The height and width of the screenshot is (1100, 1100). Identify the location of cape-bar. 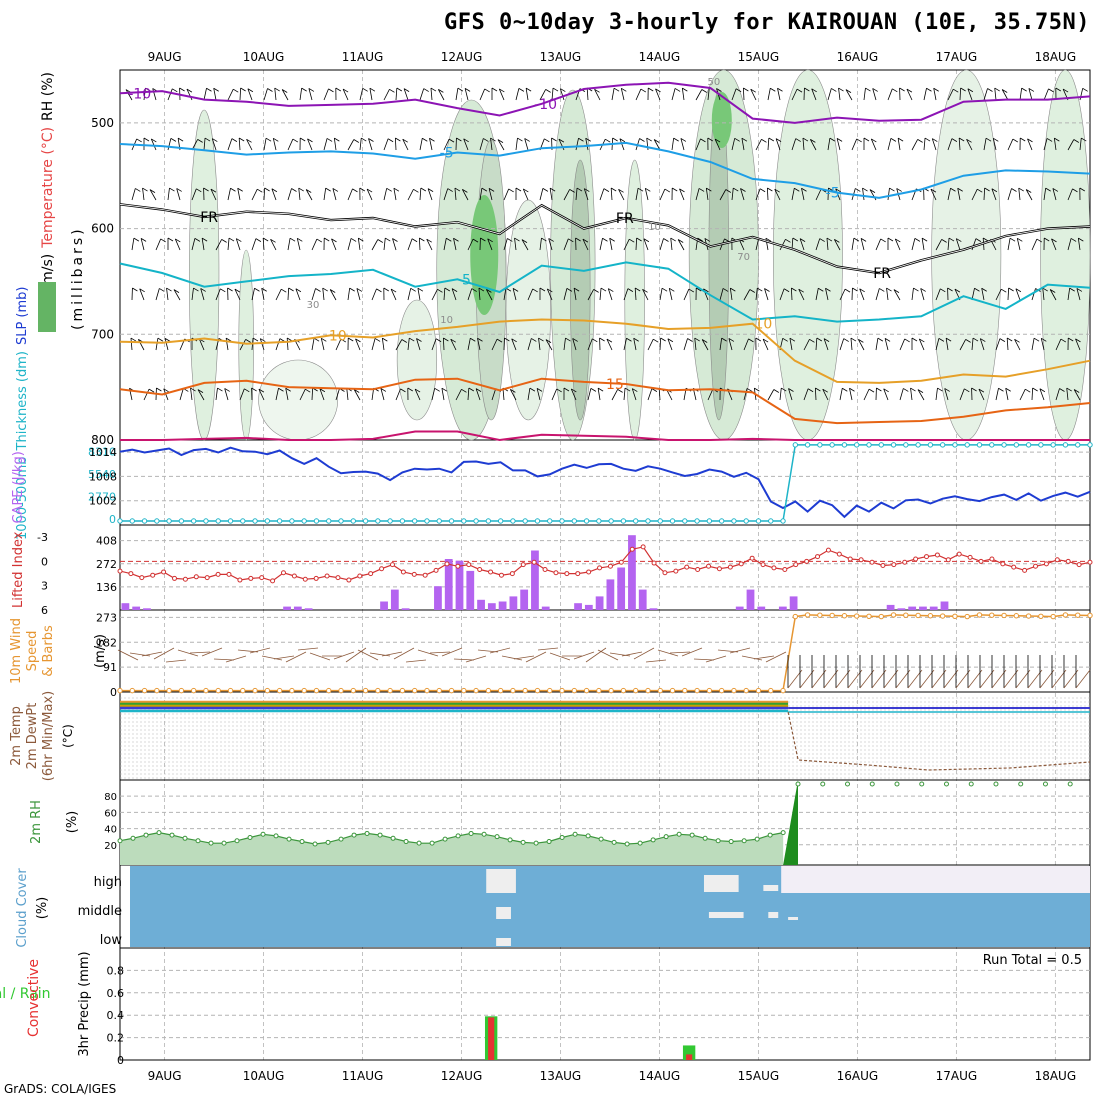
(653, 609).